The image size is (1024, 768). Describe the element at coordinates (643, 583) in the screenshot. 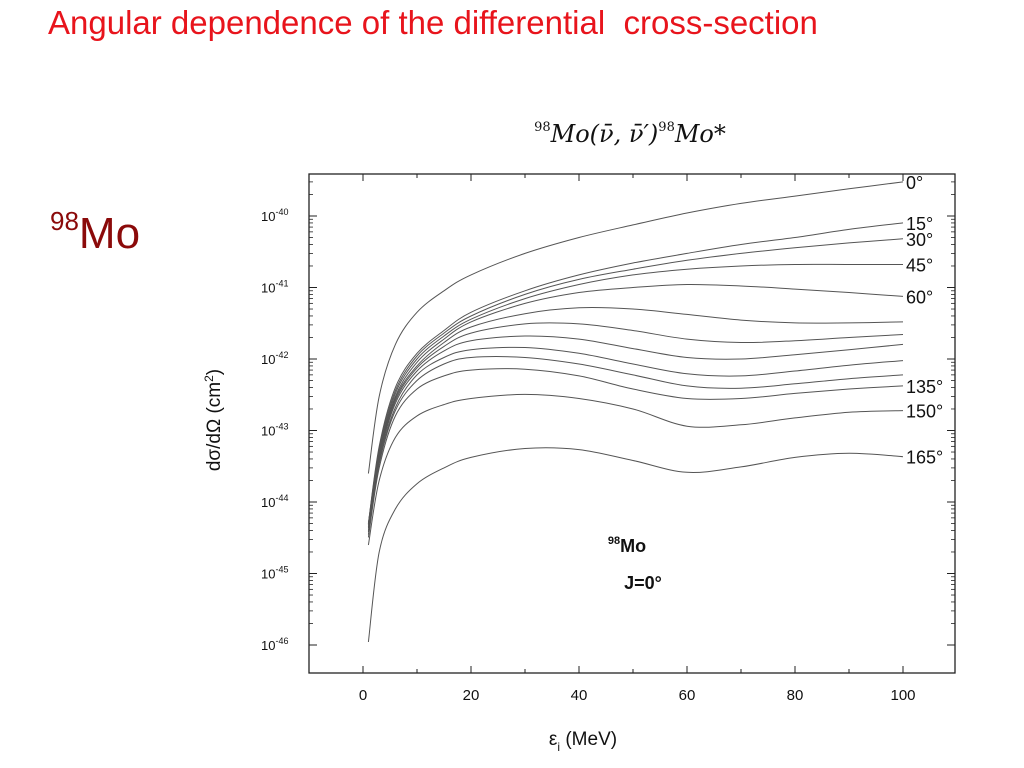

I see `annotation-j: J=0°` at that location.